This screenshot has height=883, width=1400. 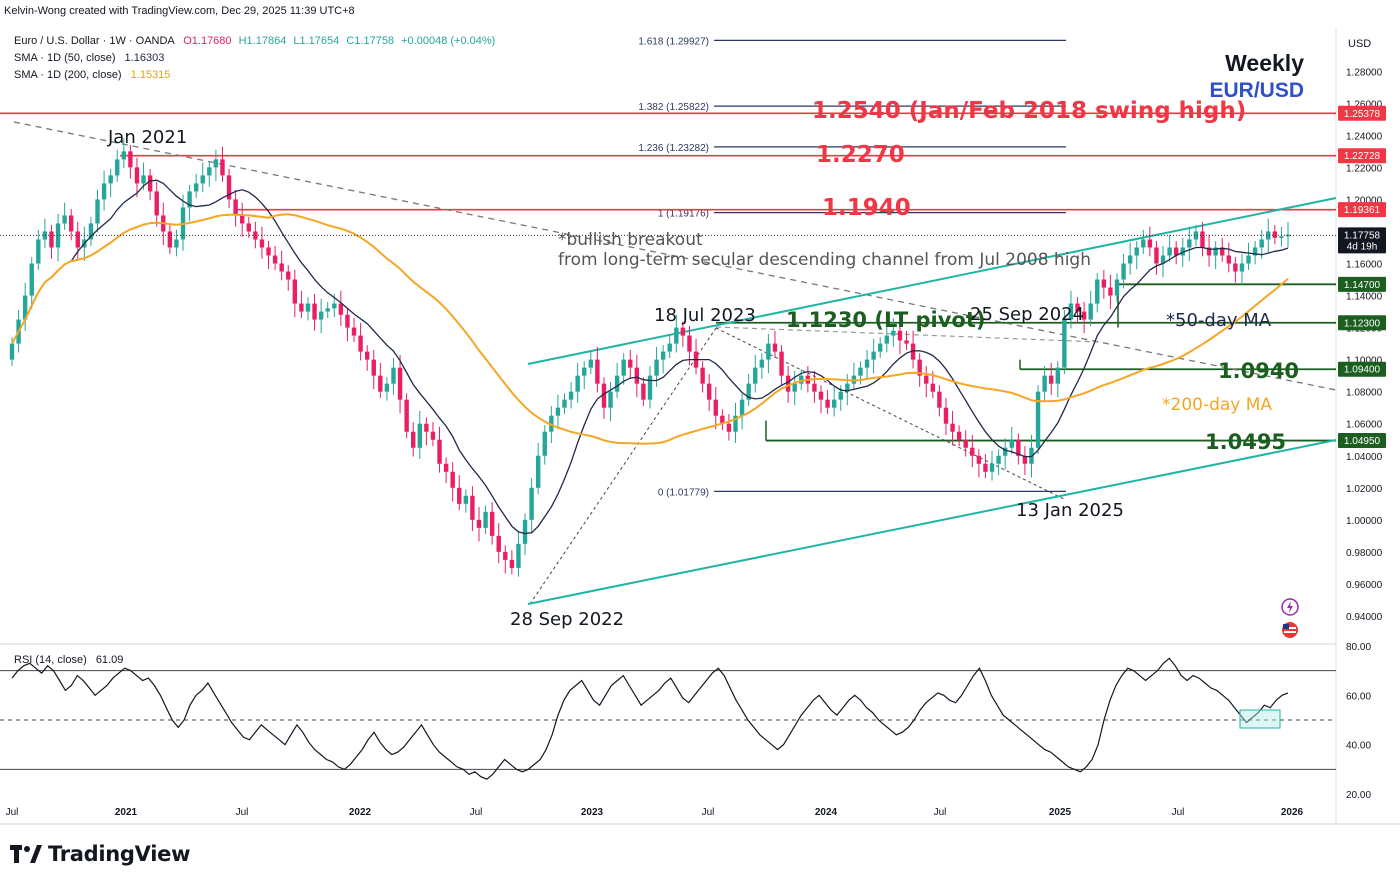 What do you see at coordinates (683, 492) in the screenshot?
I see `fib-level-label: 0 (1.01779)` at bounding box center [683, 492].